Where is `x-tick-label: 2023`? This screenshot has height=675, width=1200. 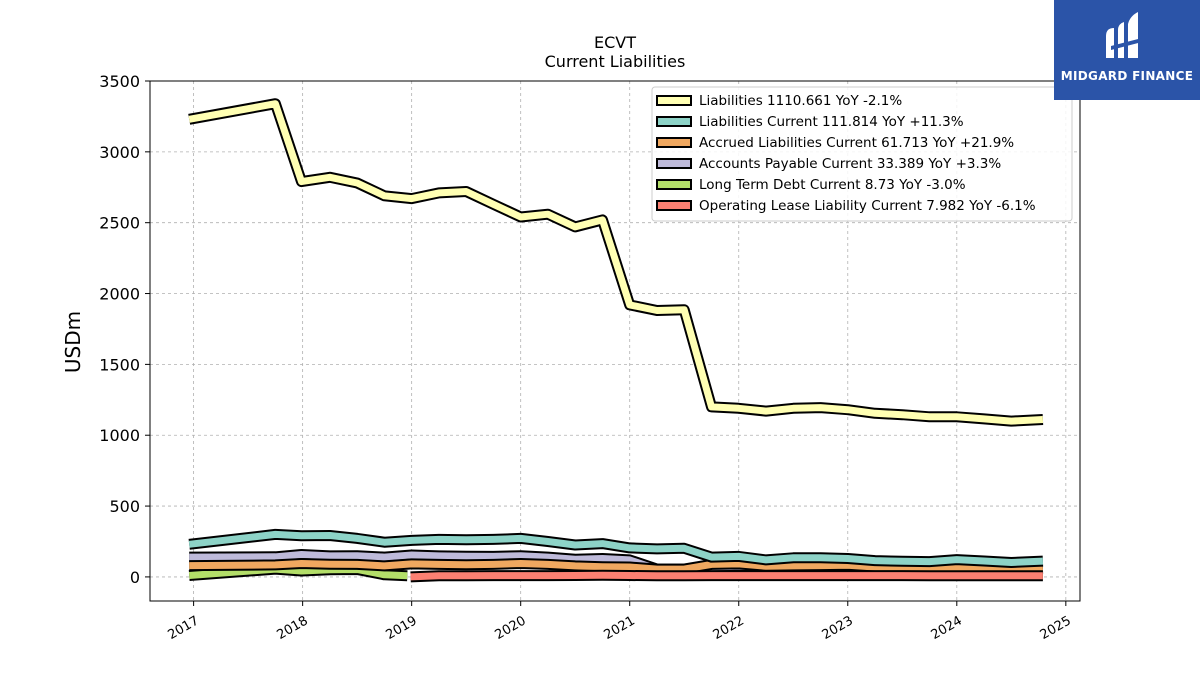 x-tick-label: 2023 is located at coordinates (838, 628).